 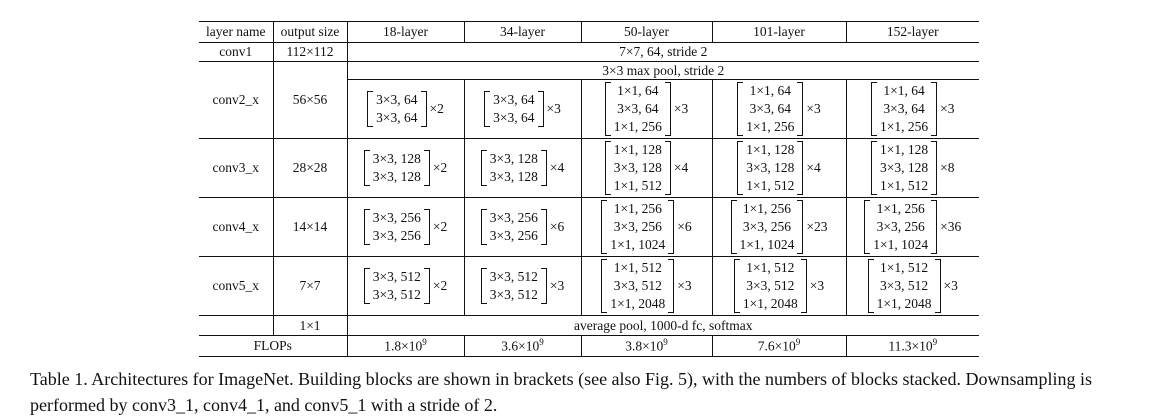 I want to click on bracketed-block: 1×1, 512 3×3, 512 1×1, 2048 ×3, so click(x=778, y=286).